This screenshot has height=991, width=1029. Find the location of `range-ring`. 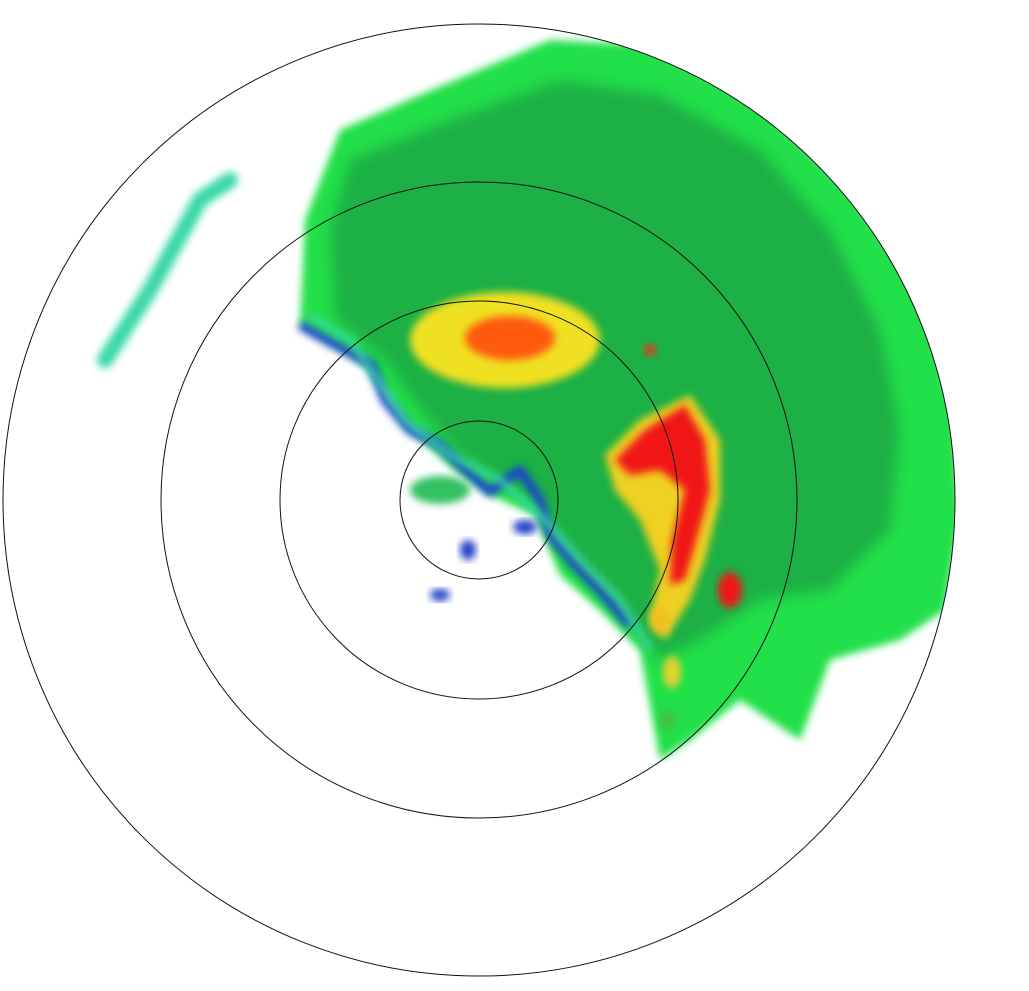

range-ring is located at coordinates (479, 500).